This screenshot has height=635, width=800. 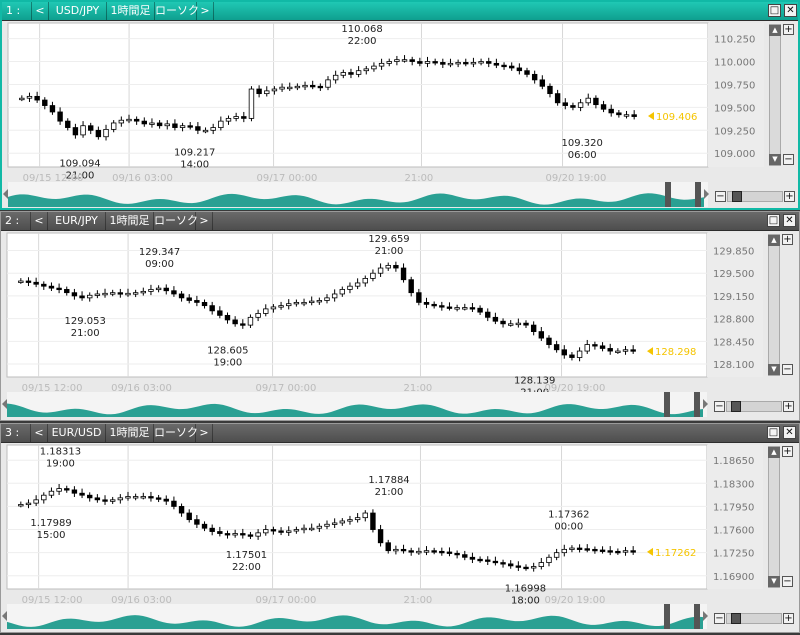 What do you see at coordinates (77, 221) in the screenshot?
I see `symbol-selector: EUR/JPY` at bounding box center [77, 221].